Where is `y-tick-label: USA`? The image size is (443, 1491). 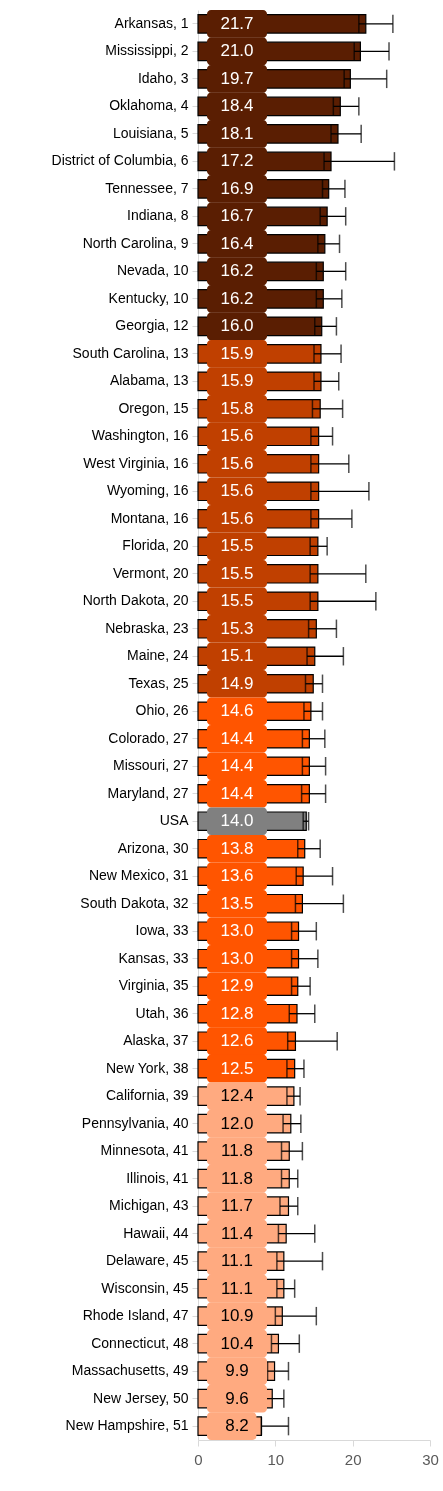
y-tick-label: USA is located at coordinates (174, 820).